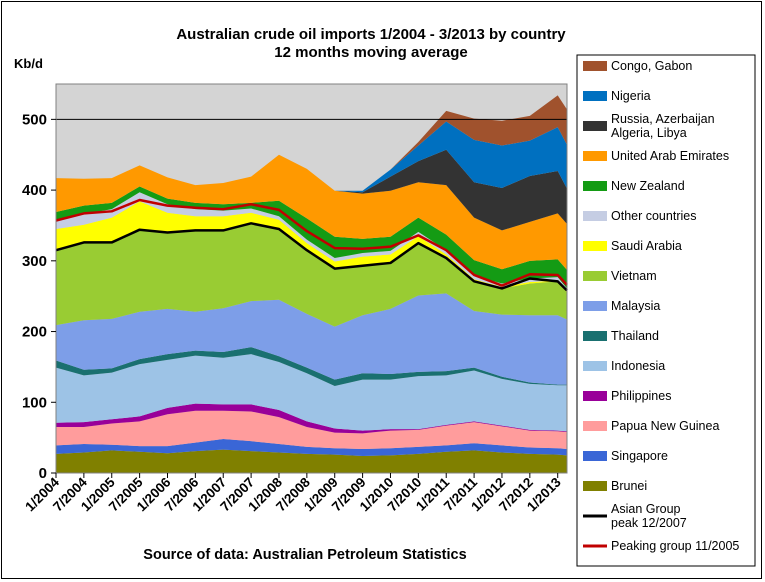  What do you see at coordinates (311, 157) in the screenshot?
I see `area-nigeria` at bounding box center [311, 157].